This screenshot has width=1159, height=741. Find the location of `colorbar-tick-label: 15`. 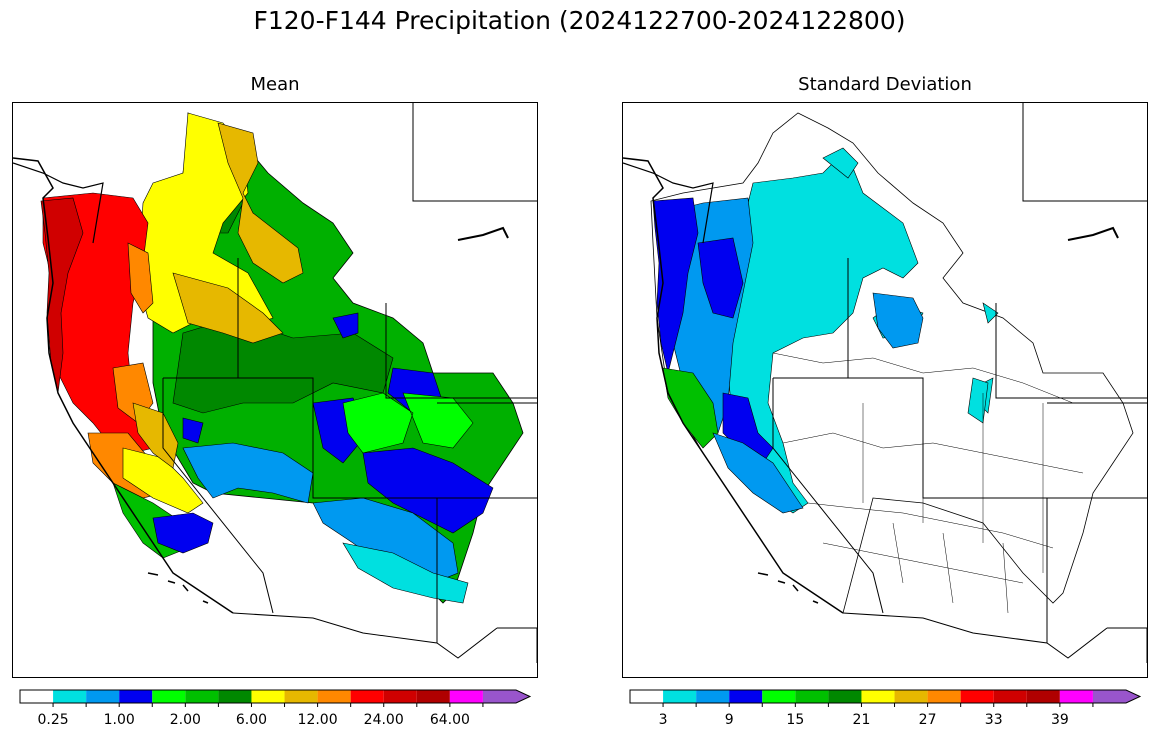

colorbar-tick-label: 15 is located at coordinates (795, 720).